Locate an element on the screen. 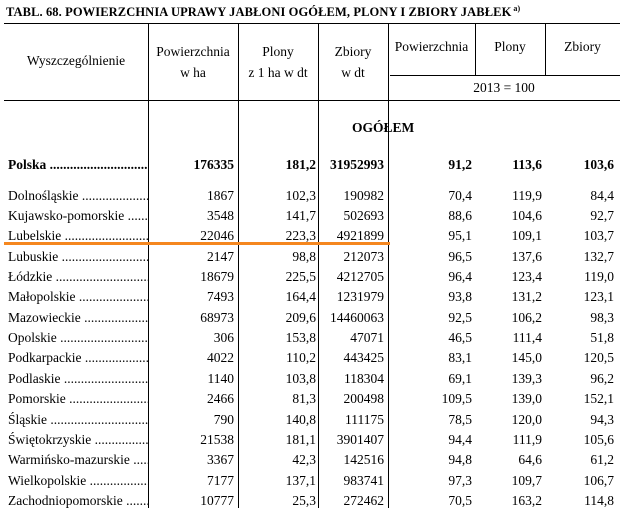 Image resolution: width=623 pixels, height=511 pixels. cell-value: 96,2 is located at coordinates (602, 378).